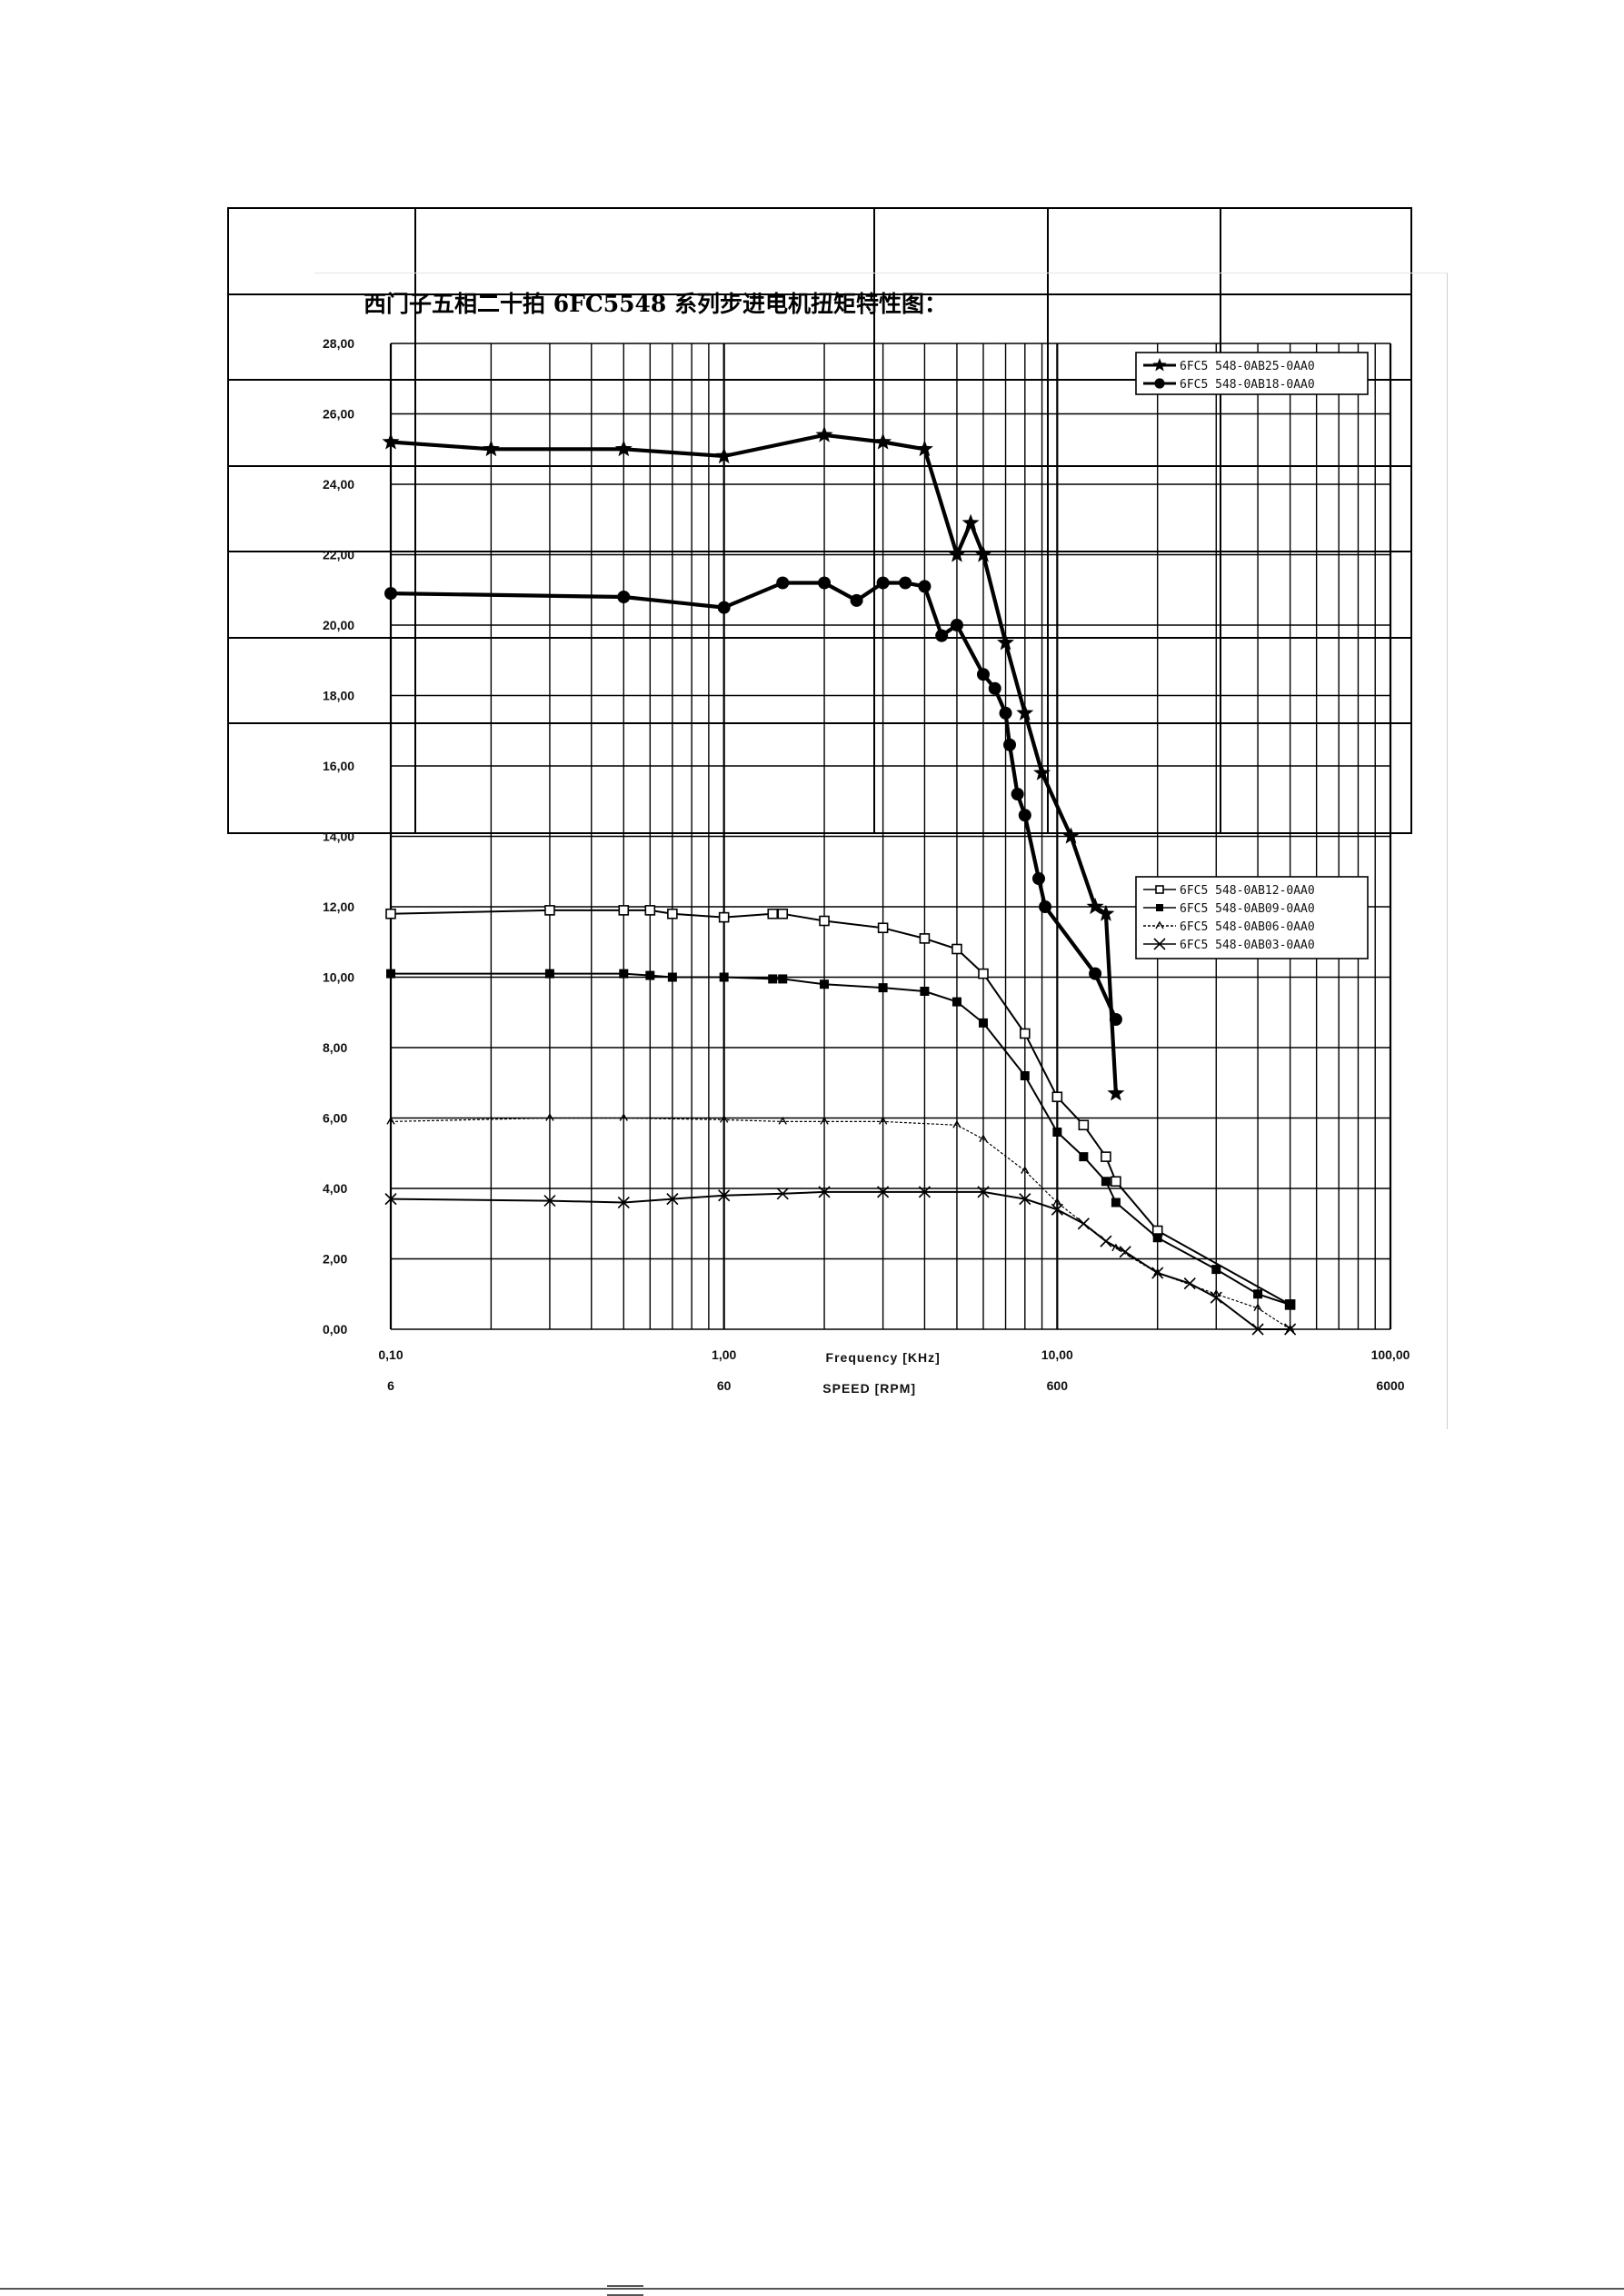  Describe the element at coordinates (338, 555) in the screenshot. I see `y-tick-label: 22,00` at that location.